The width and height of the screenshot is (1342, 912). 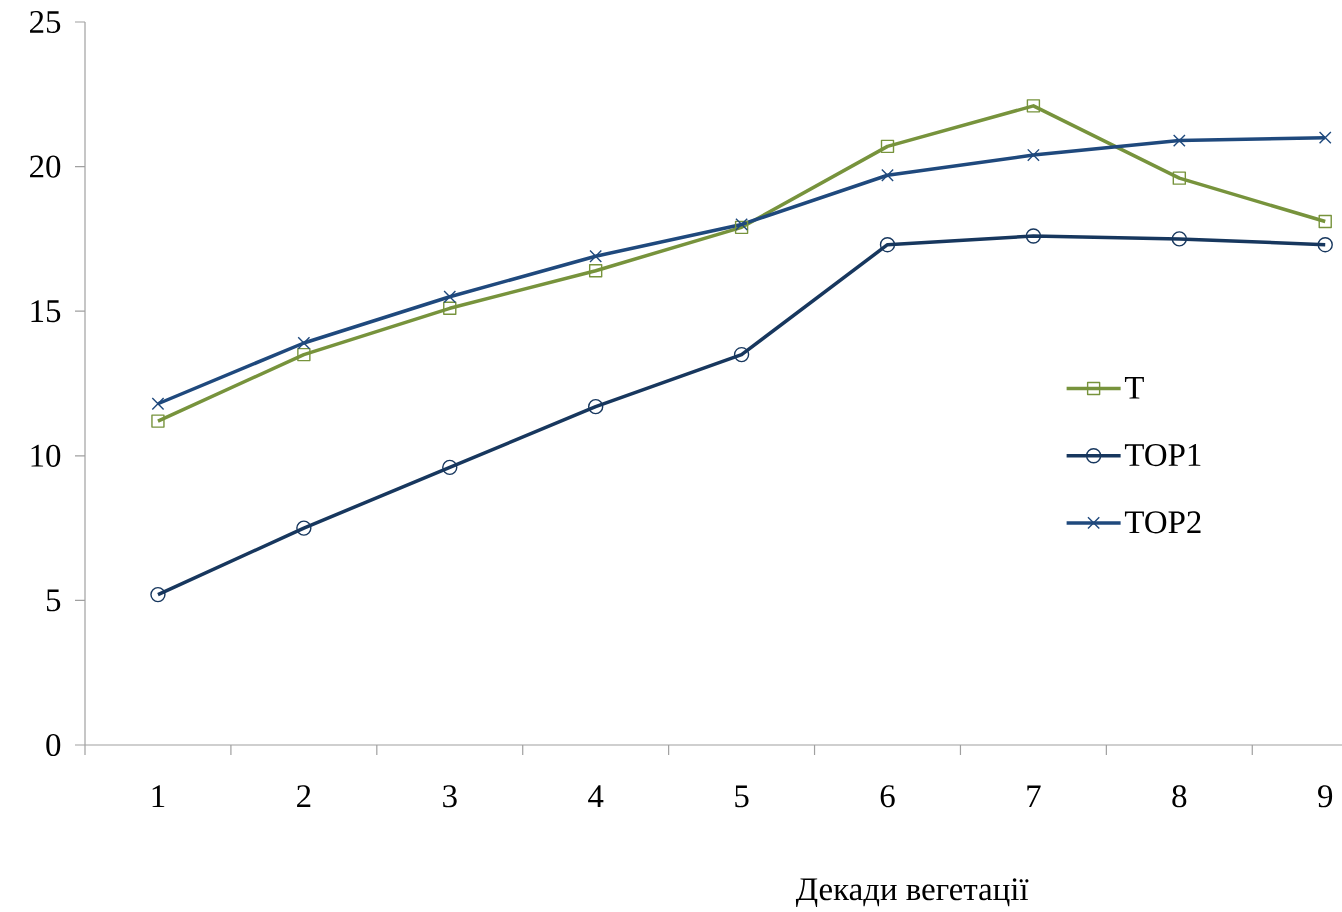 What do you see at coordinates (53, 745) in the screenshot?
I see `y-tick-label: 0` at bounding box center [53, 745].